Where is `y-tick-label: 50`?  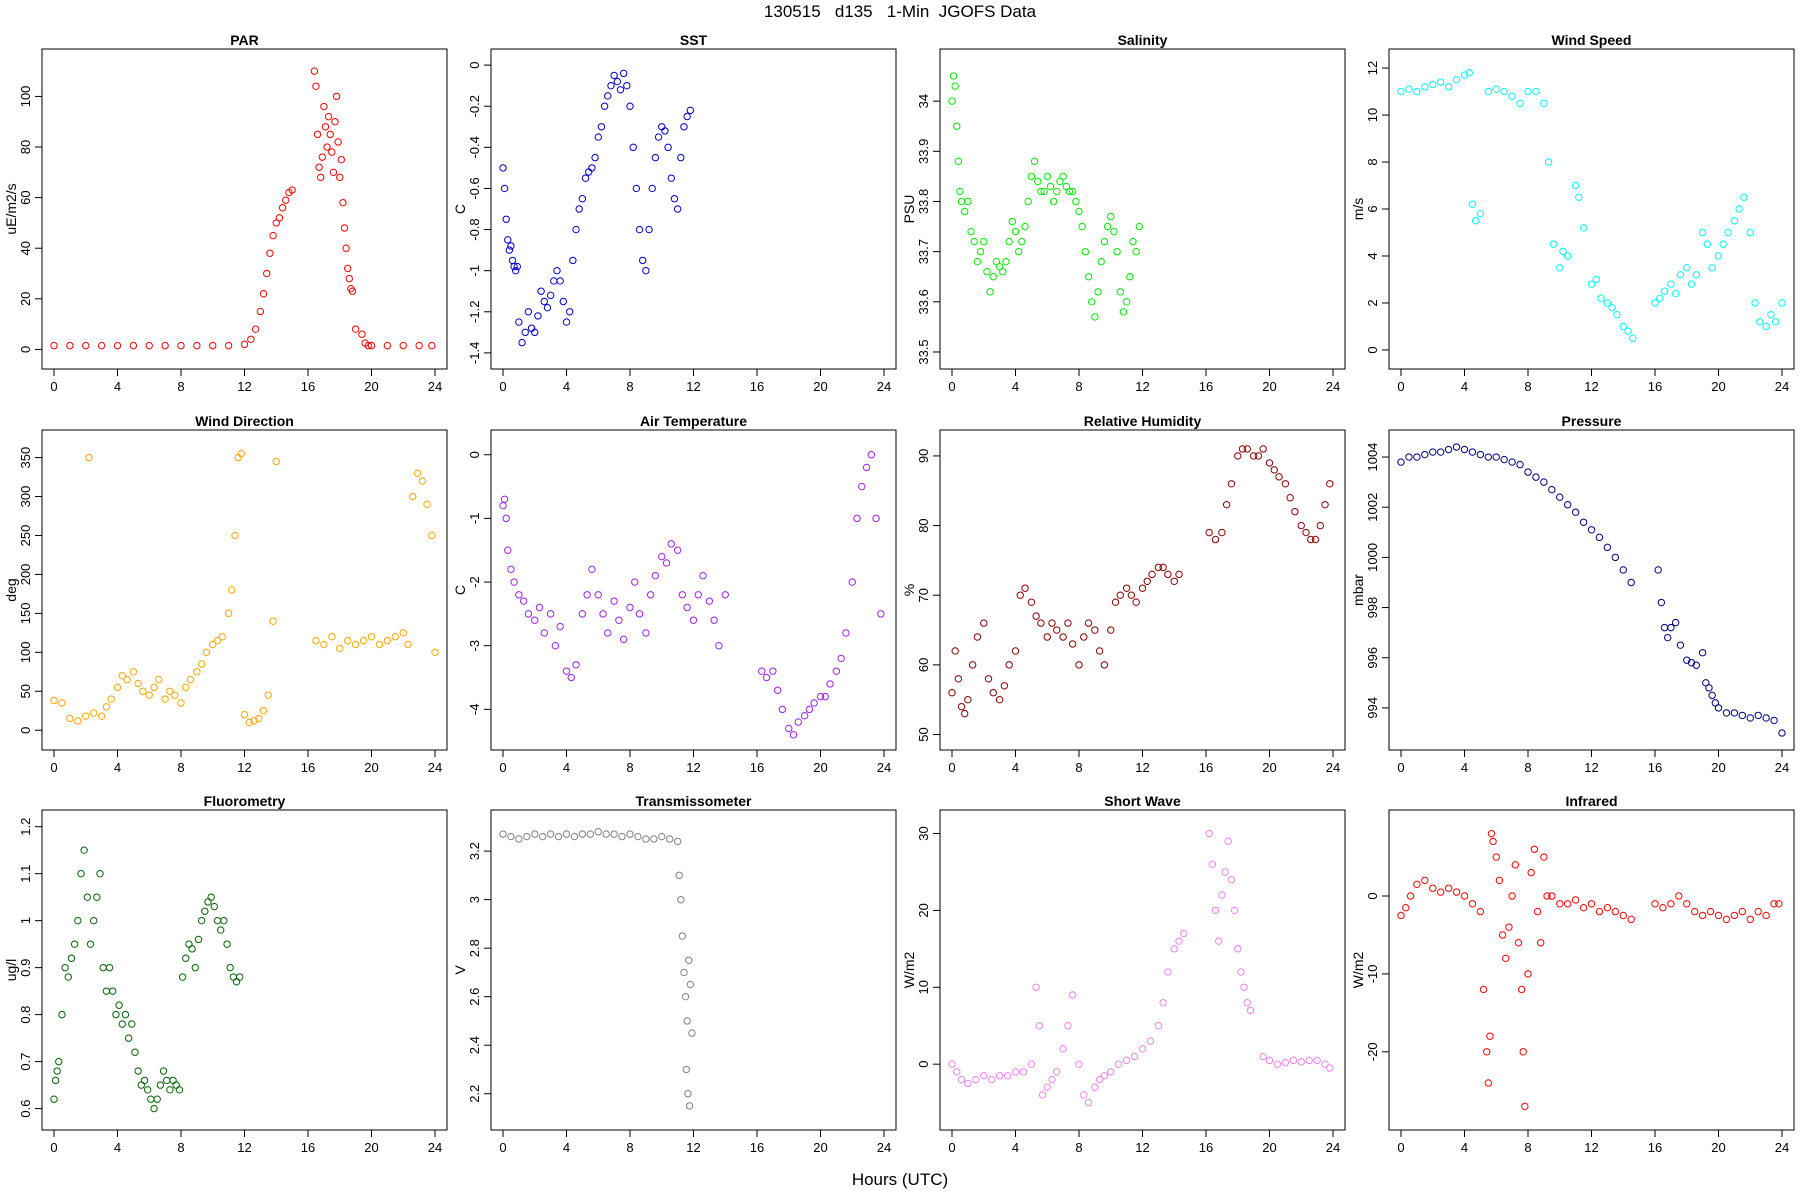
y-tick-label: 50 is located at coordinates (25, 691).